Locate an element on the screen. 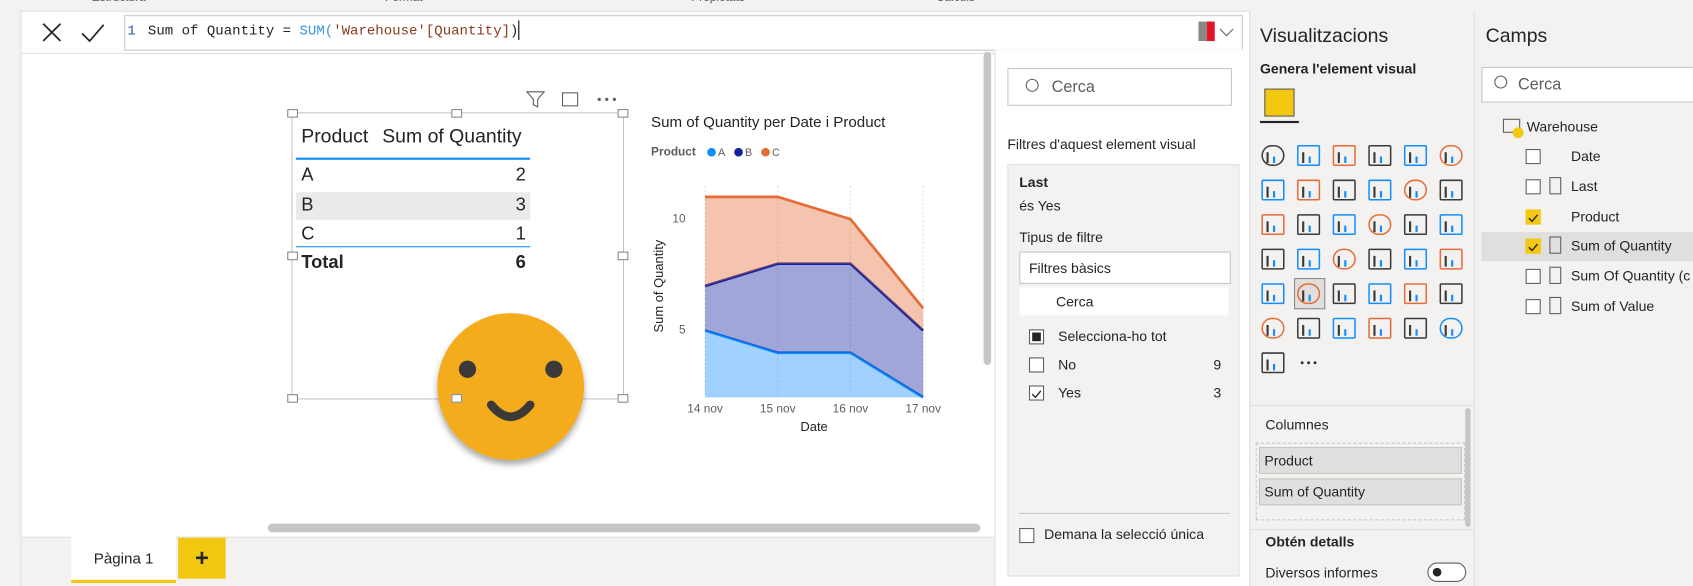 The image size is (1693, 586). ribbon-tab: Càlculs is located at coordinates (955, 2).